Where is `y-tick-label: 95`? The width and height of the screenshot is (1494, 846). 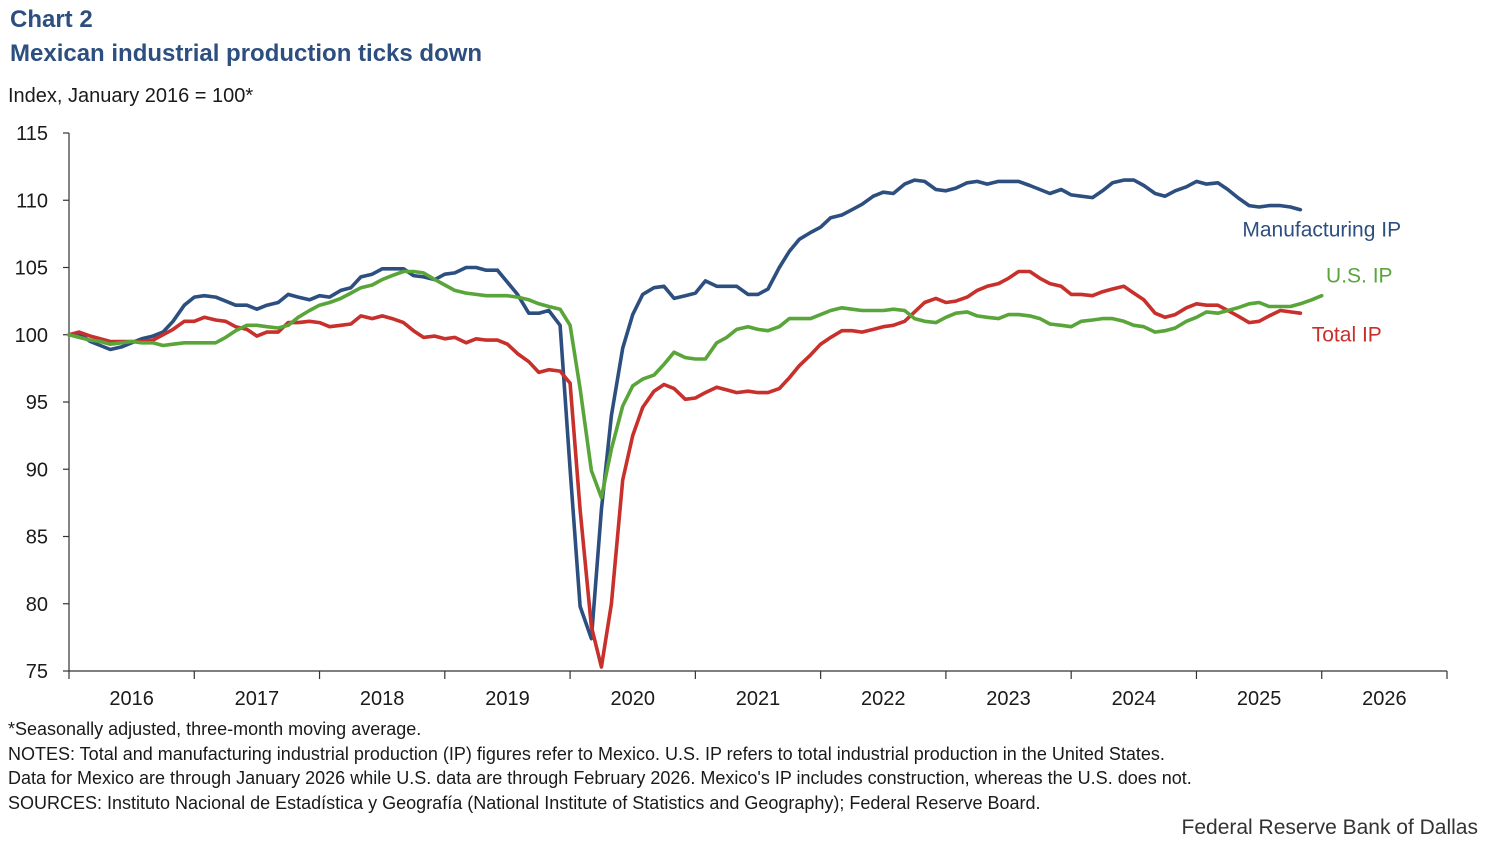 y-tick-label: 95 is located at coordinates (37, 403).